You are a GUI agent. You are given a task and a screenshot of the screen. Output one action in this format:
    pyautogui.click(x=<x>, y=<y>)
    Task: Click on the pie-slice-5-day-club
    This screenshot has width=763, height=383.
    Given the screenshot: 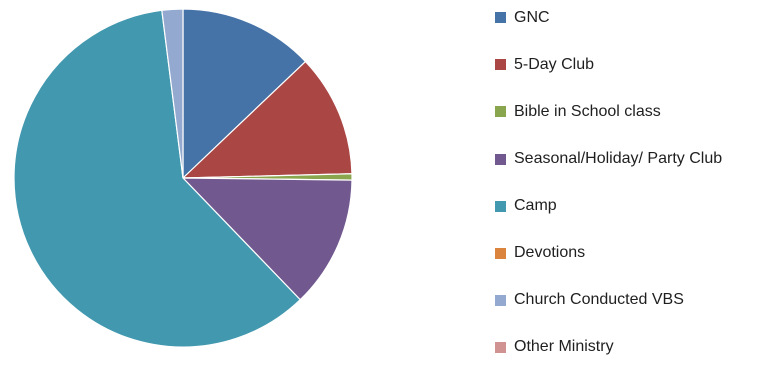 What is the action you would take?
    pyautogui.click(x=267, y=119)
    